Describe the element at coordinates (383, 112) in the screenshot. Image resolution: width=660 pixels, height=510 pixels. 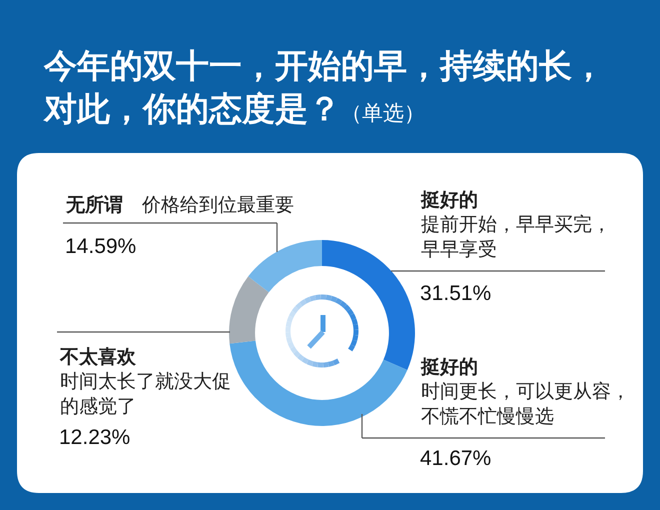
I see `chart-subtitle: （单选）` at that location.